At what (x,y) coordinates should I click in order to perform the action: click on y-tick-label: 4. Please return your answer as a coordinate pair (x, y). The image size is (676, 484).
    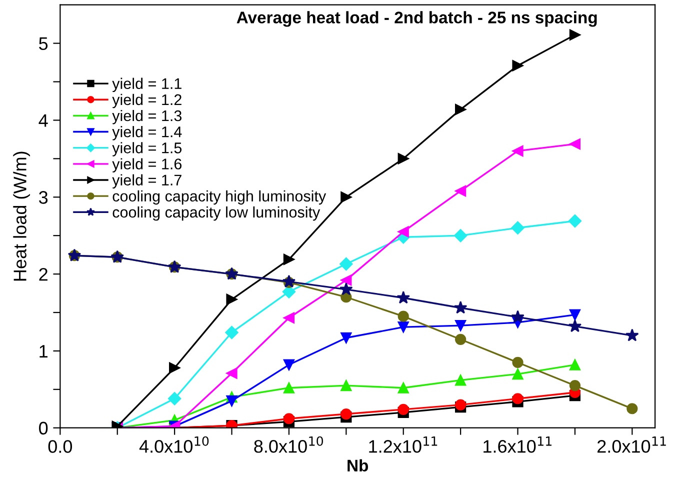
    Looking at the image, I should click on (43, 120).